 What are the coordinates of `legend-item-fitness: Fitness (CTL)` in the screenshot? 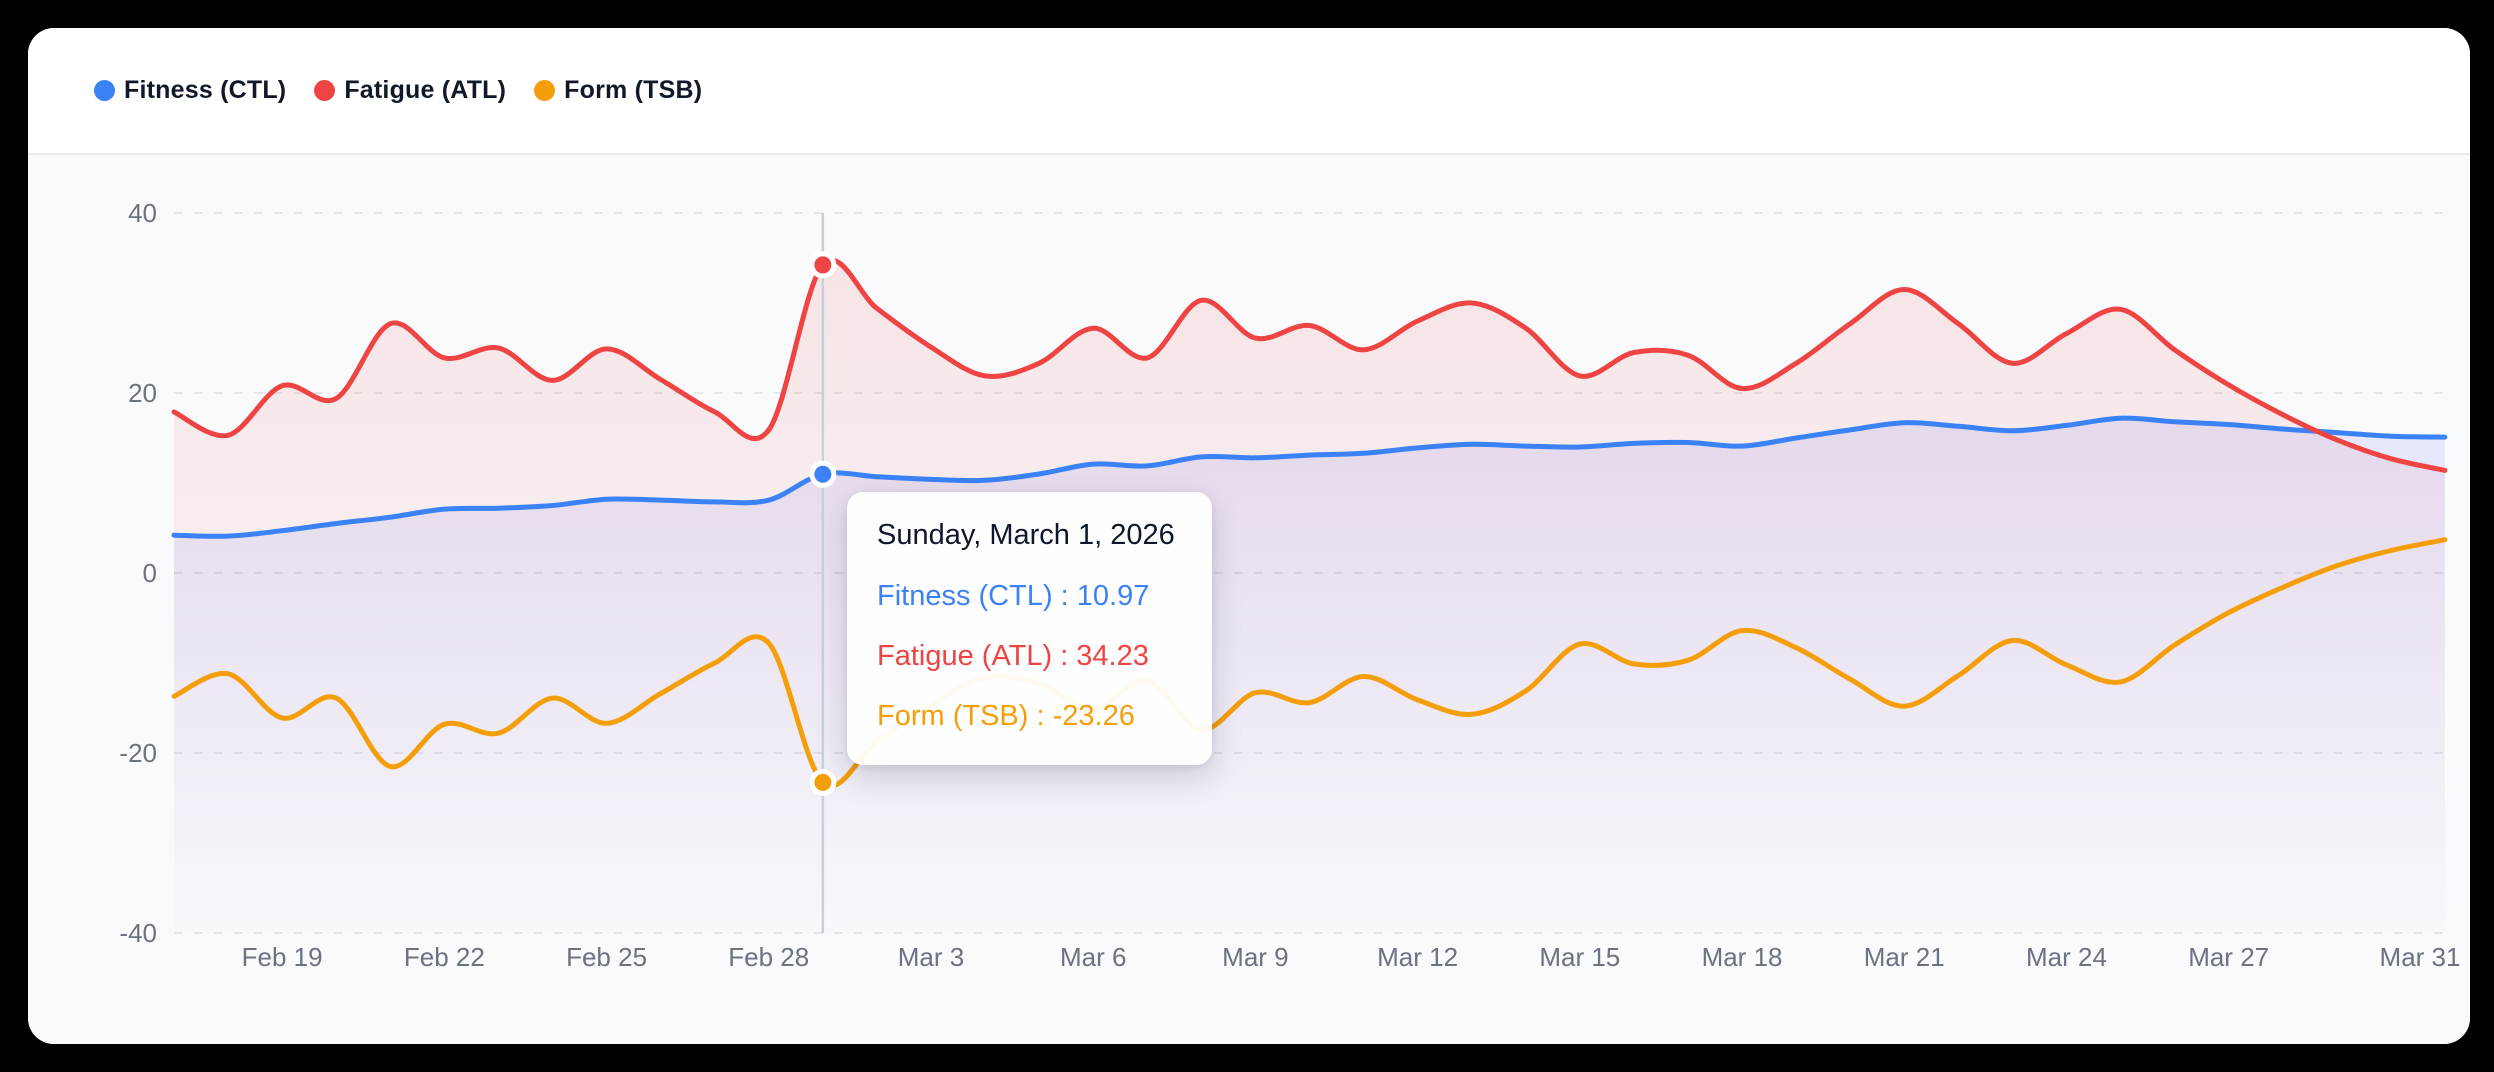 It's located at (190, 90).